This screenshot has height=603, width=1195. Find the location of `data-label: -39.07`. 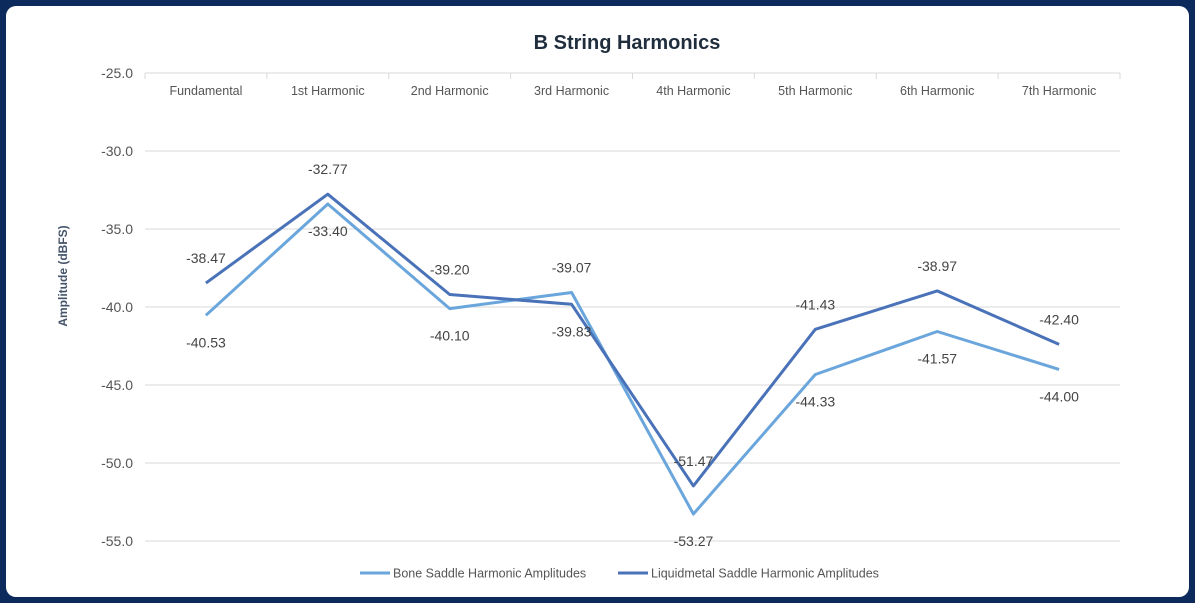

data-label: -39.07 is located at coordinates (572, 267).